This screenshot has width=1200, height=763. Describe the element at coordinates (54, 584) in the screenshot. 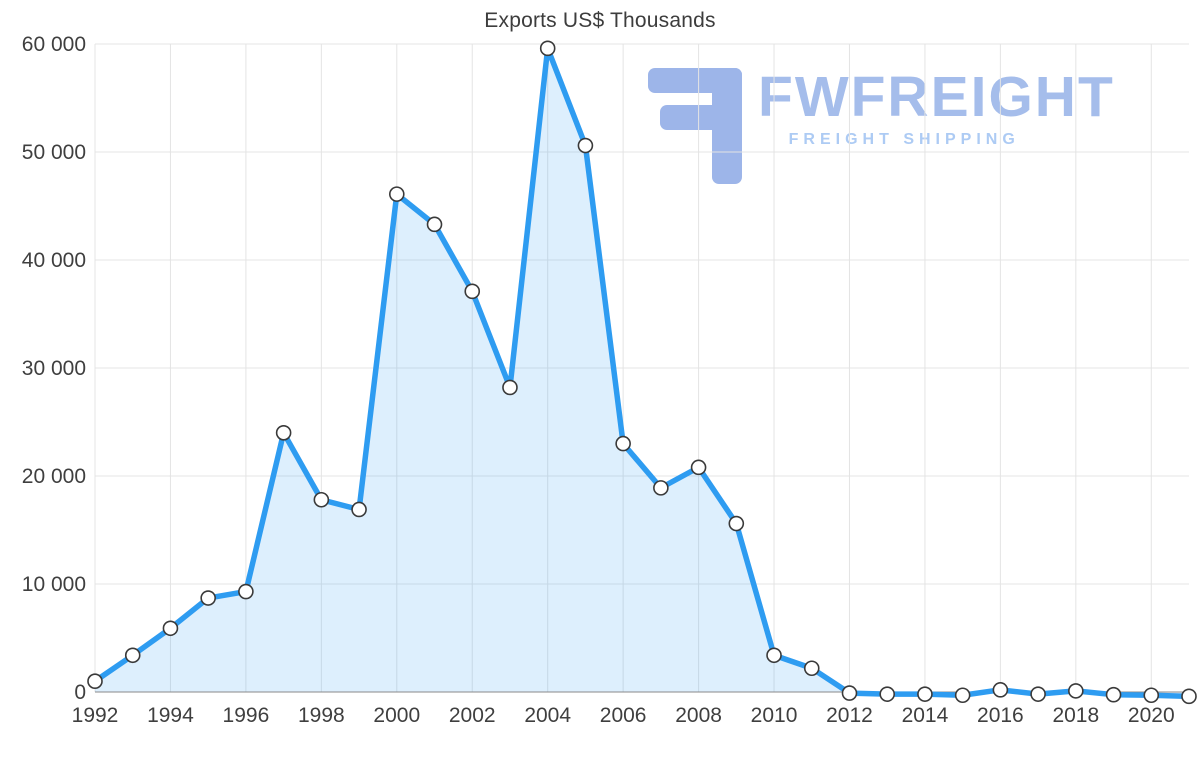

I see `y-axis-label: 10 000` at that location.